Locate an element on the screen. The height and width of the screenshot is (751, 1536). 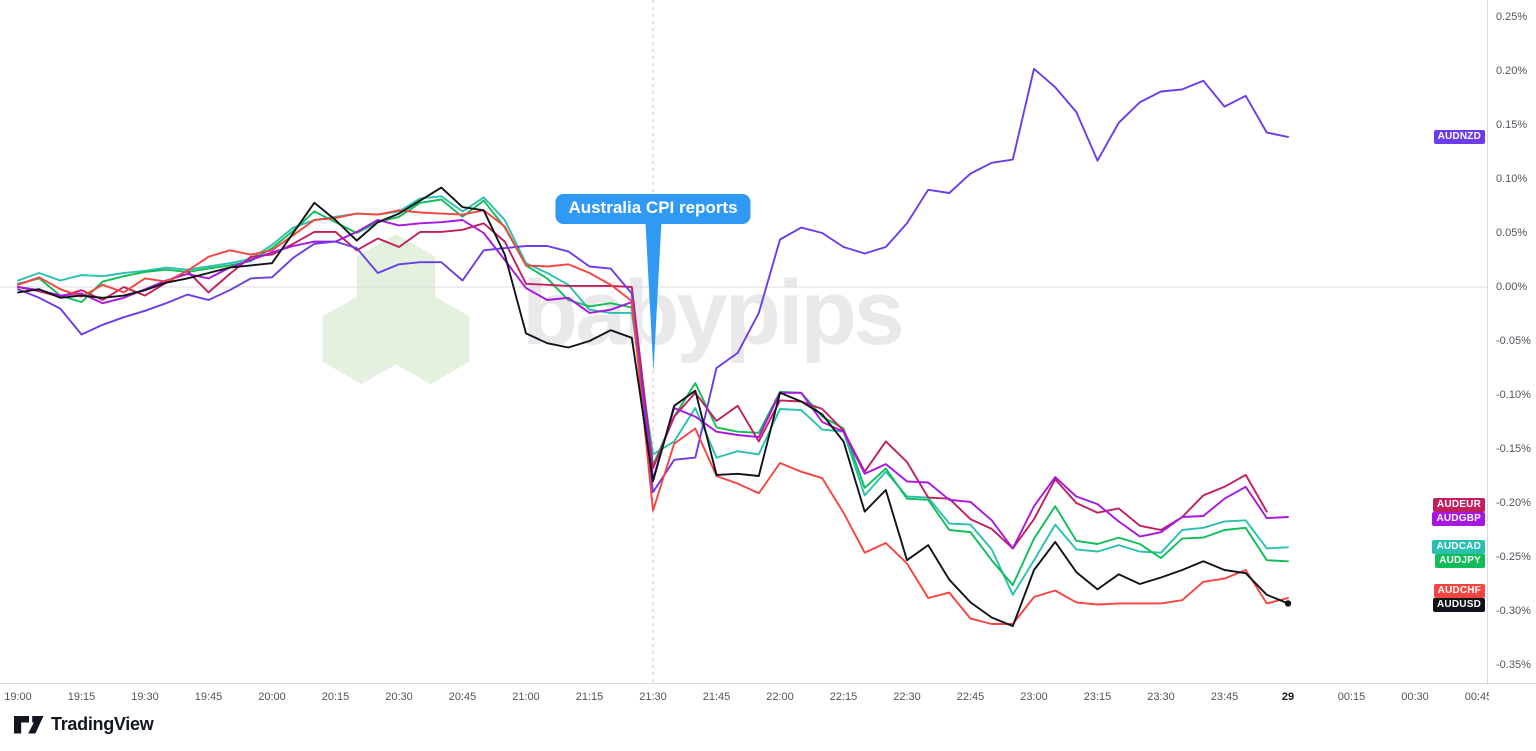
time-tick: 20:15 is located at coordinates (335, 697).